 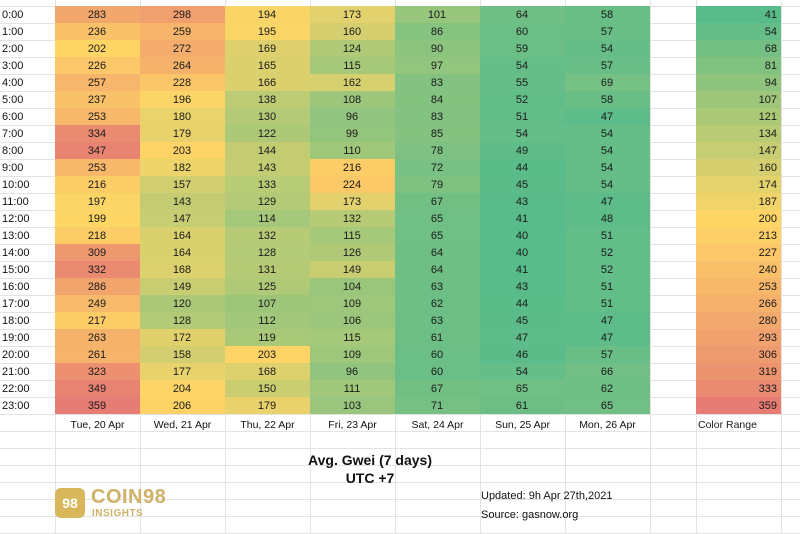 I want to click on hour-label: 13:00, so click(x=16, y=235).